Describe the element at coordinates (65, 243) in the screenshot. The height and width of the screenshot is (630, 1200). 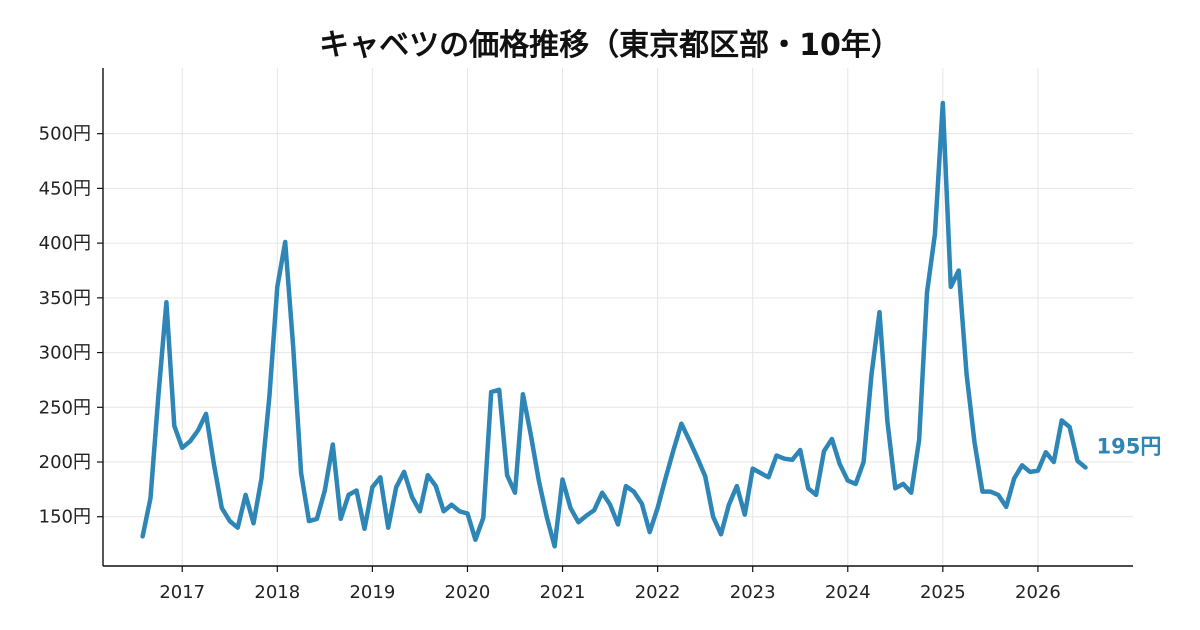
I see `y-tick-label: 400円` at that location.